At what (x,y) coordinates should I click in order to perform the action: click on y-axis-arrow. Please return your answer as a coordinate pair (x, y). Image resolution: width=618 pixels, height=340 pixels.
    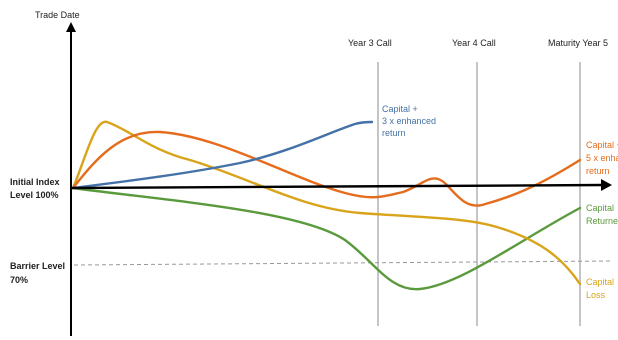
    Looking at the image, I should click on (71, 27).